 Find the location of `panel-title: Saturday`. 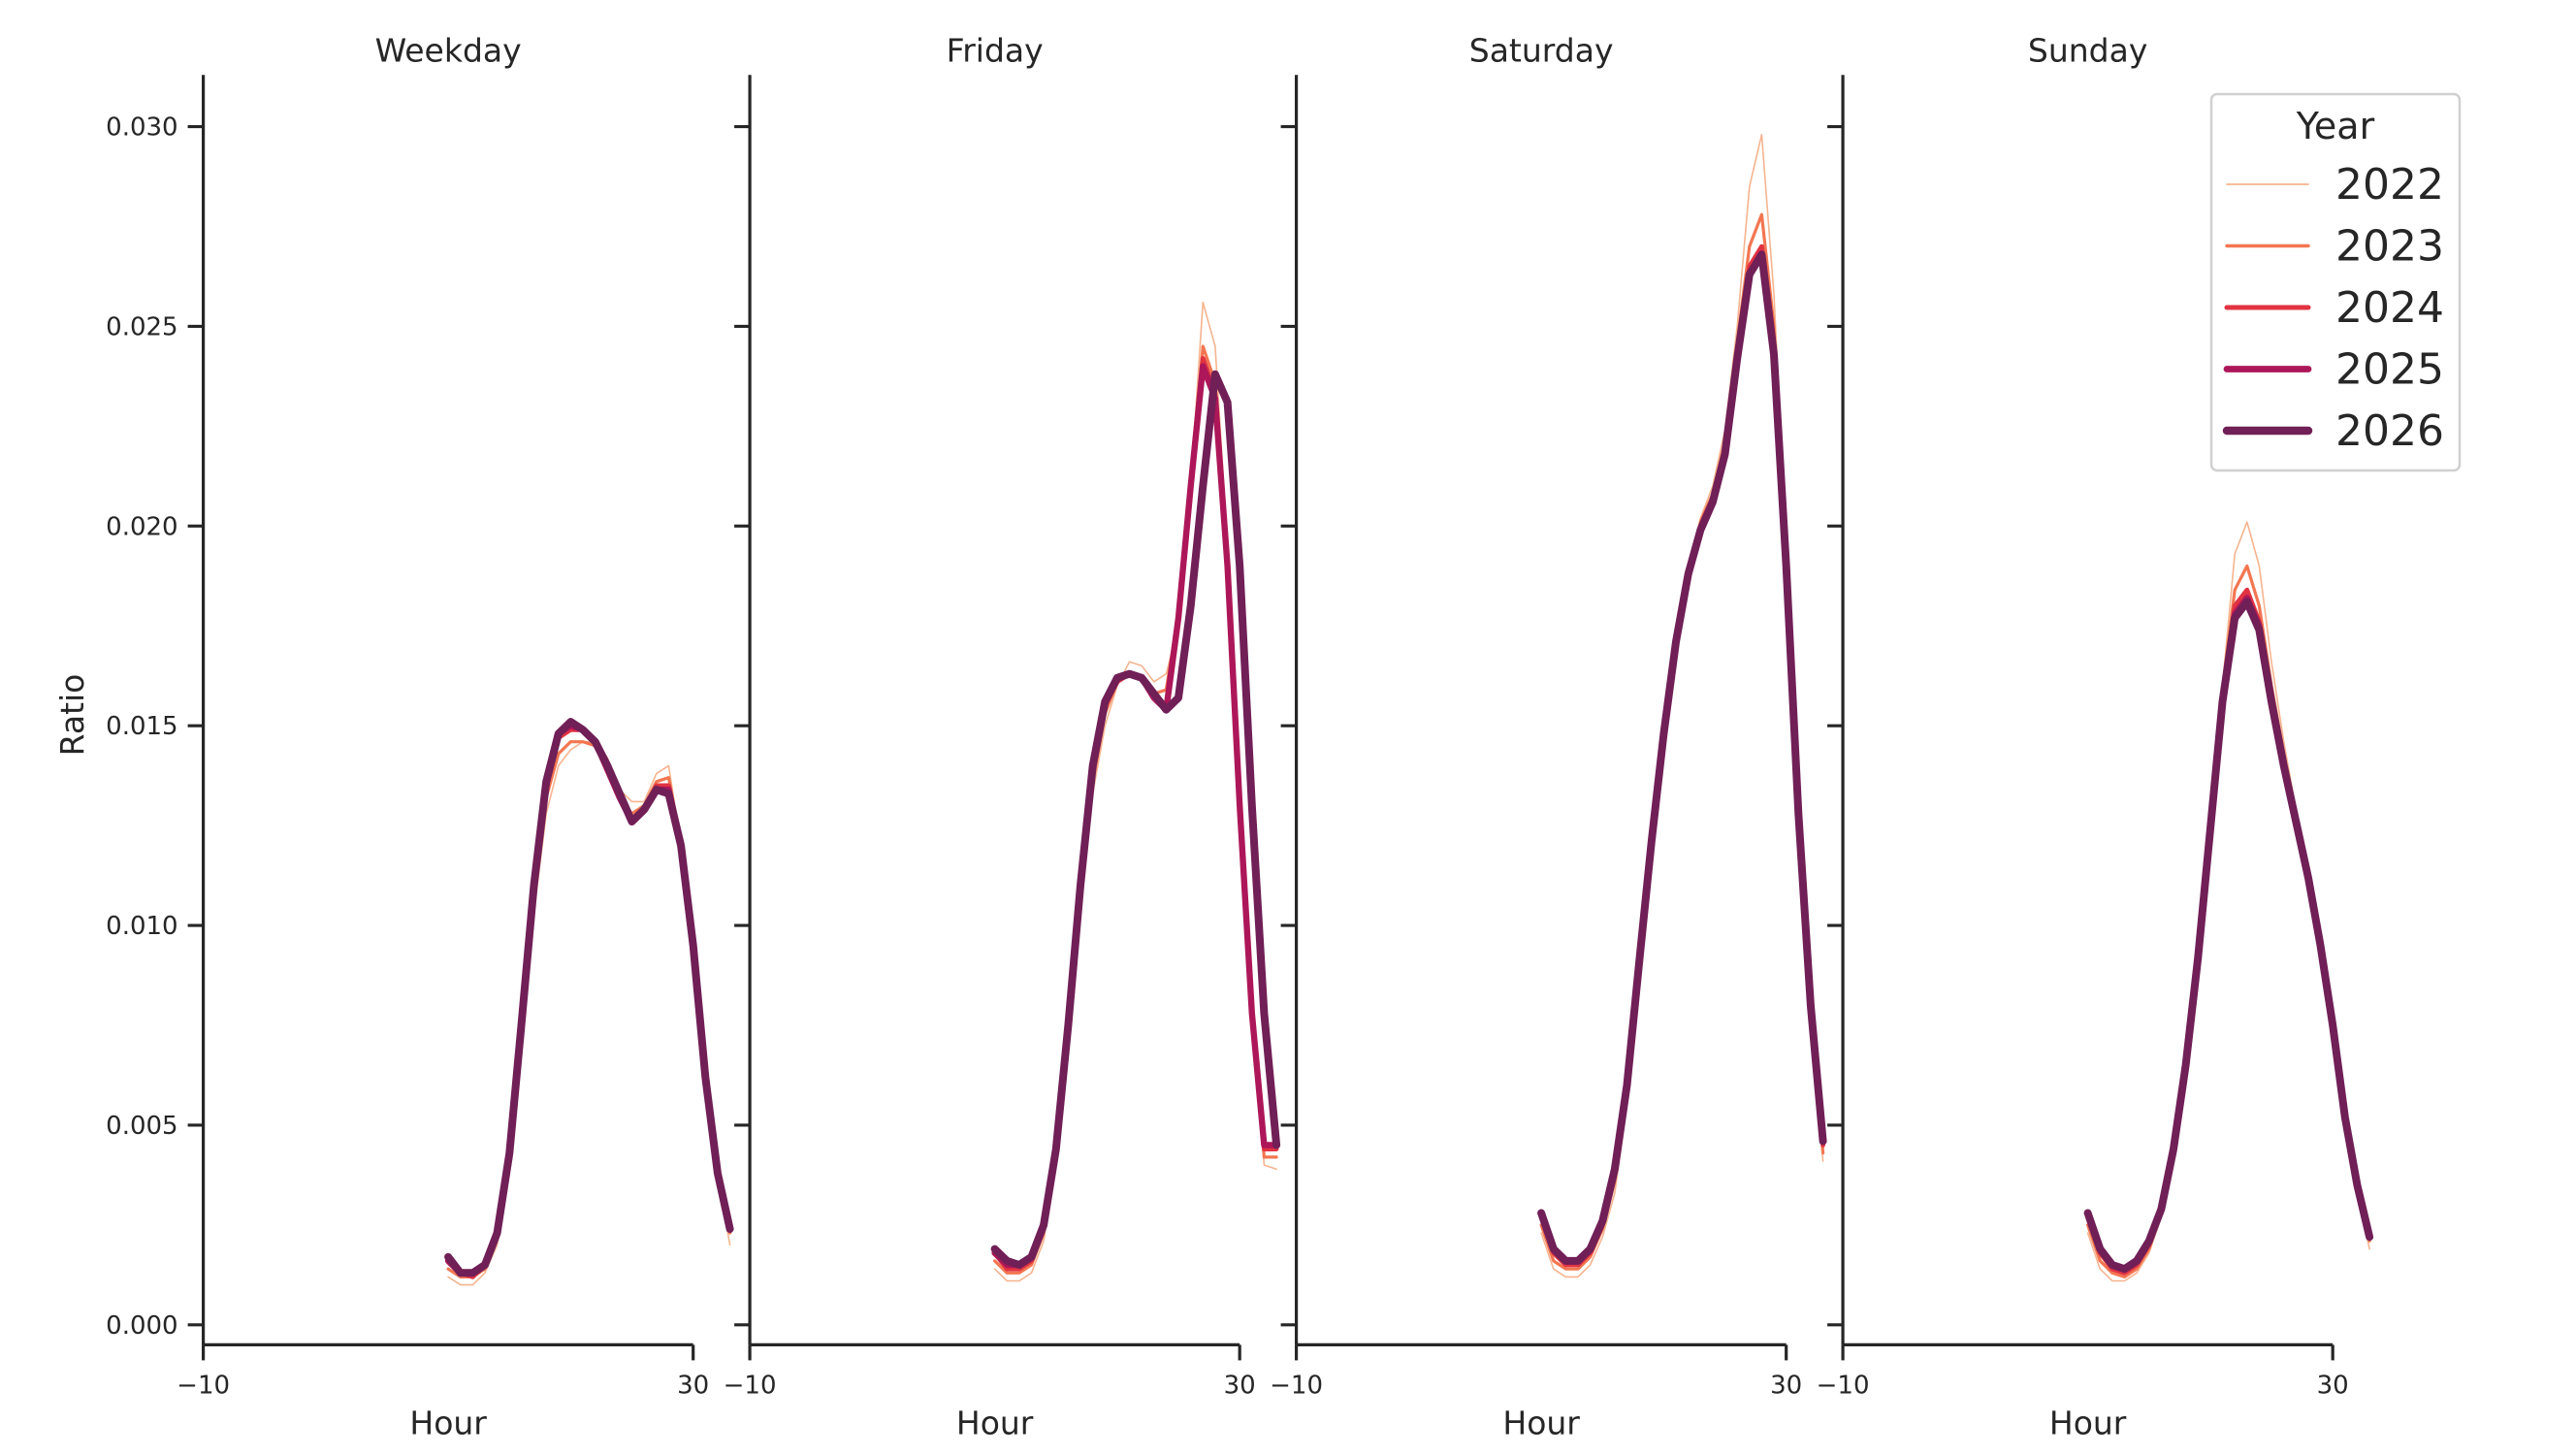

panel-title: Saturday is located at coordinates (1541, 50).